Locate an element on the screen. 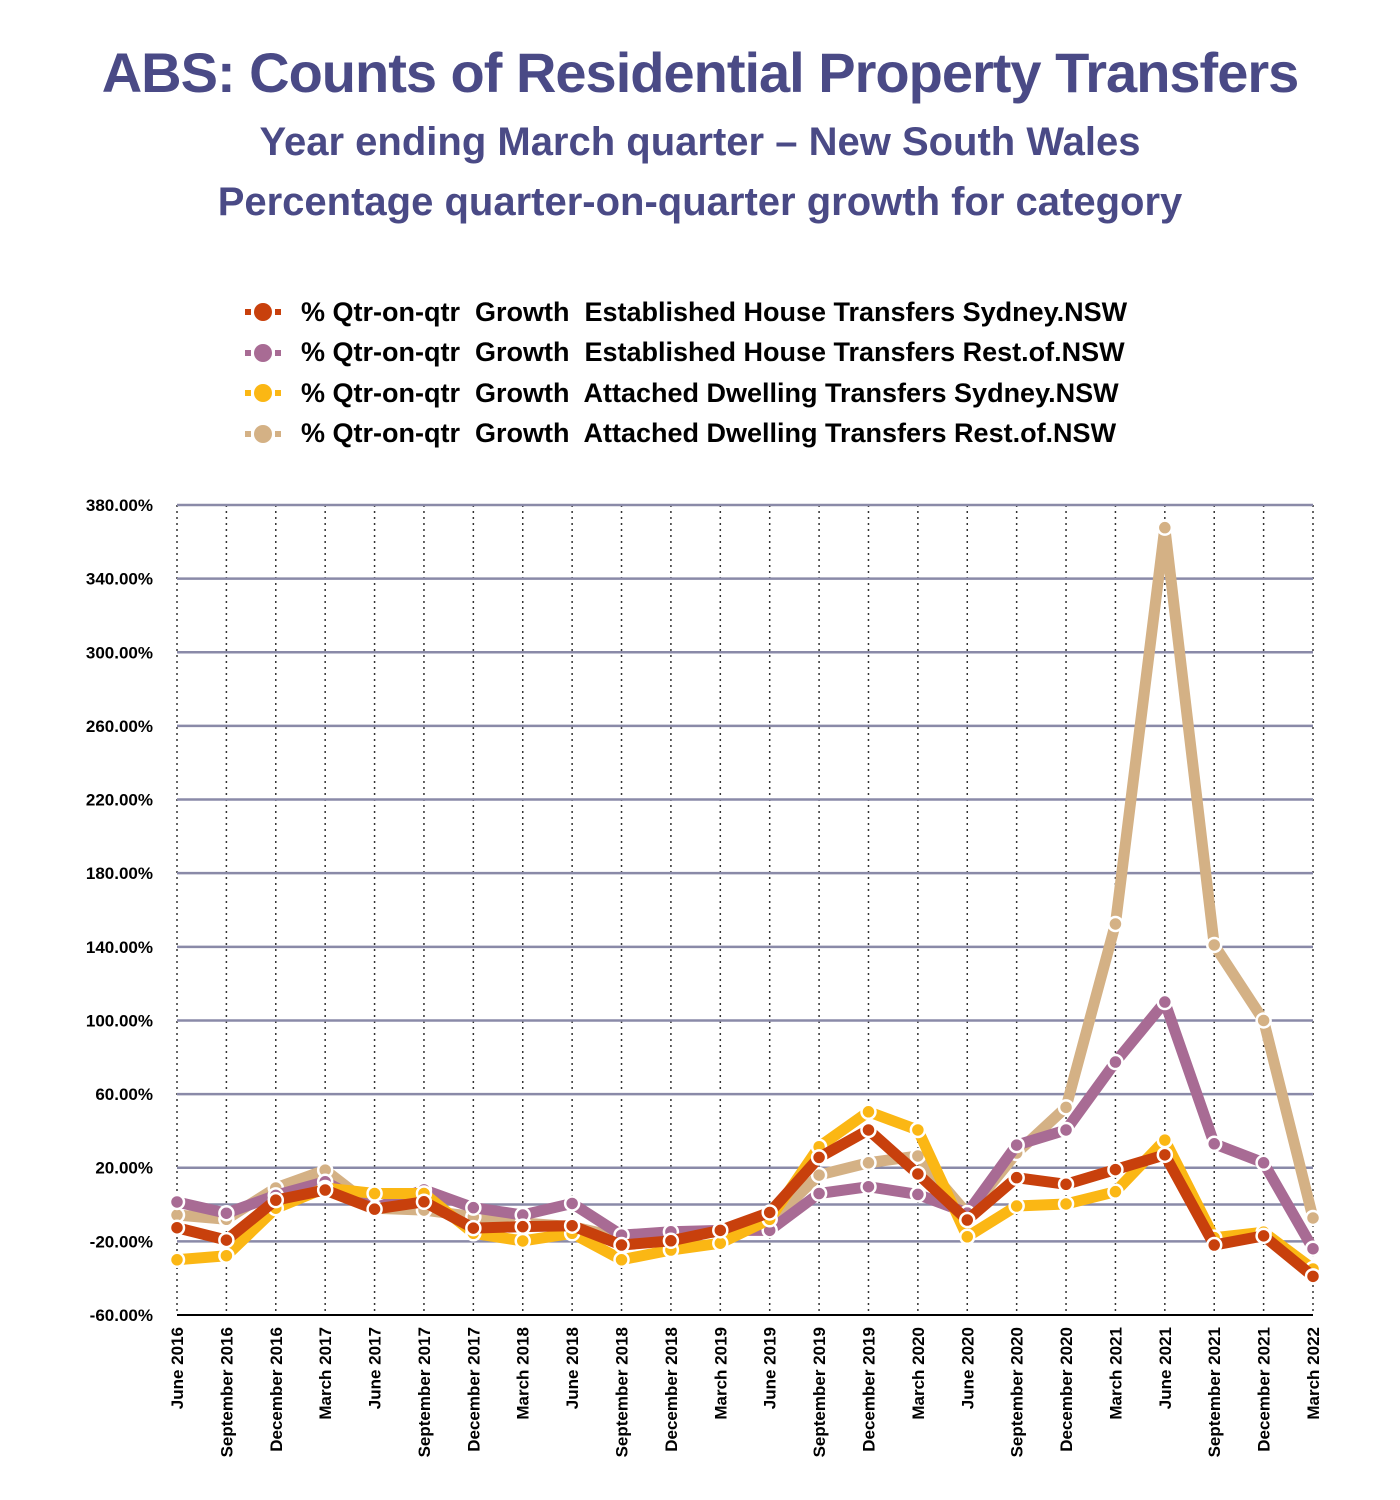  x-tick-label: March 2021 is located at coordinates (1115, 1373).